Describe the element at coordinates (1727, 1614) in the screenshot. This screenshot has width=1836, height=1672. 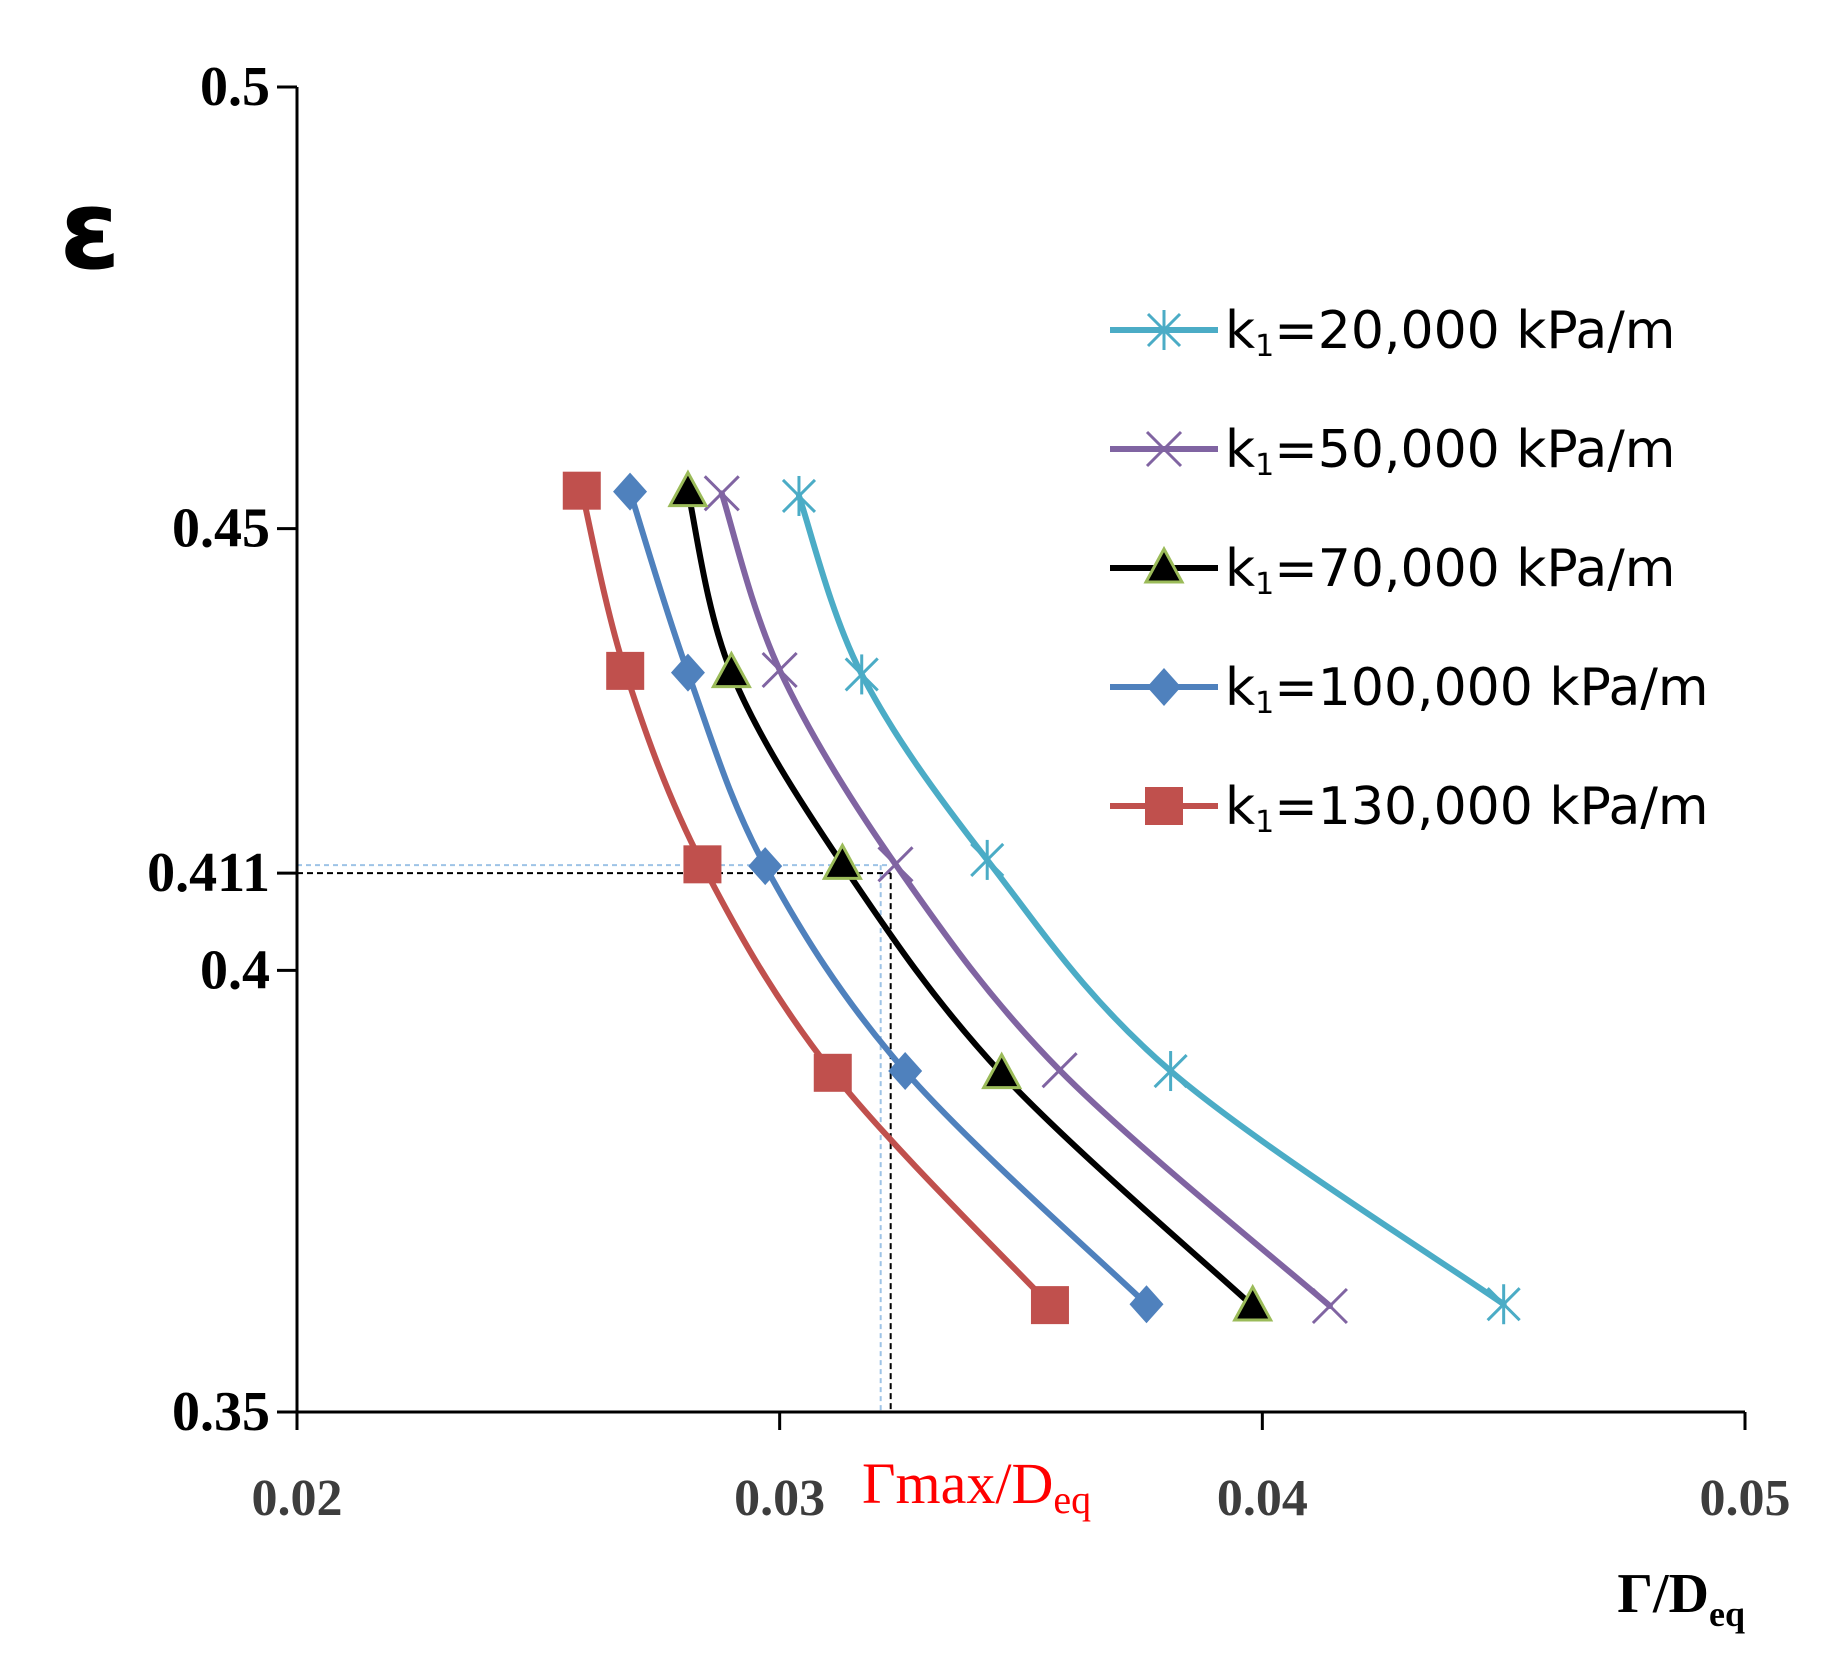
I see `x-axis-title-sub: eq` at that location.